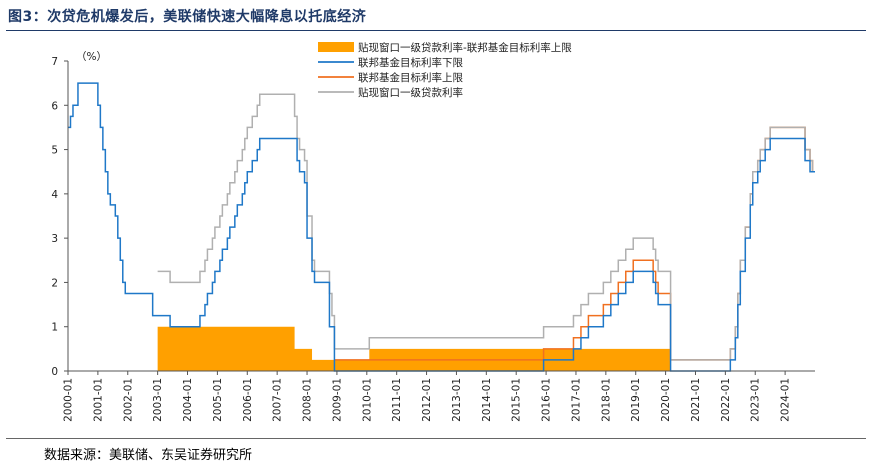  Describe the element at coordinates (696, 400) in the screenshot. I see `x-tick-label: 2021-01` at that location.